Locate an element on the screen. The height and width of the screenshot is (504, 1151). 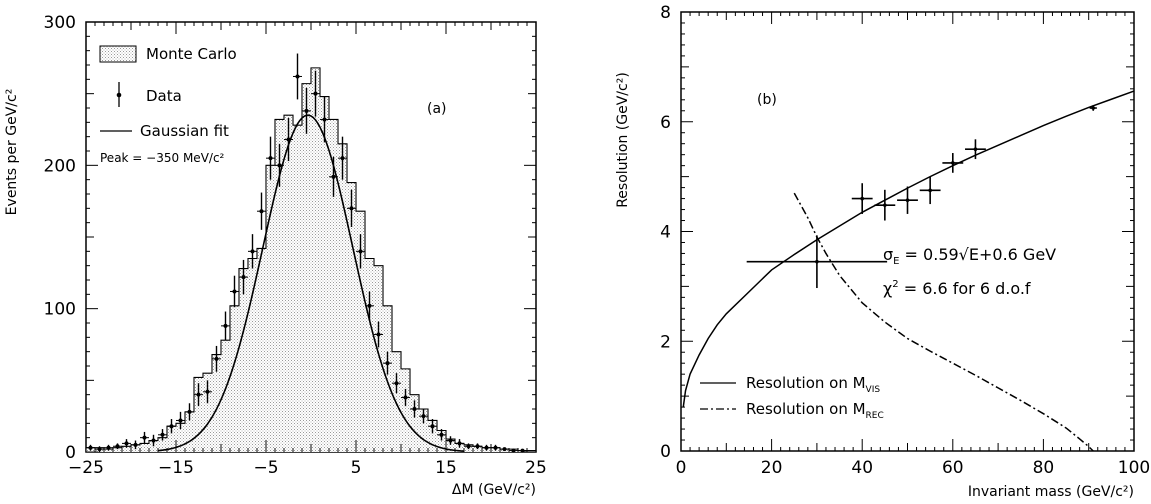
x-tick-label: 80 is located at coordinates (1044, 468).